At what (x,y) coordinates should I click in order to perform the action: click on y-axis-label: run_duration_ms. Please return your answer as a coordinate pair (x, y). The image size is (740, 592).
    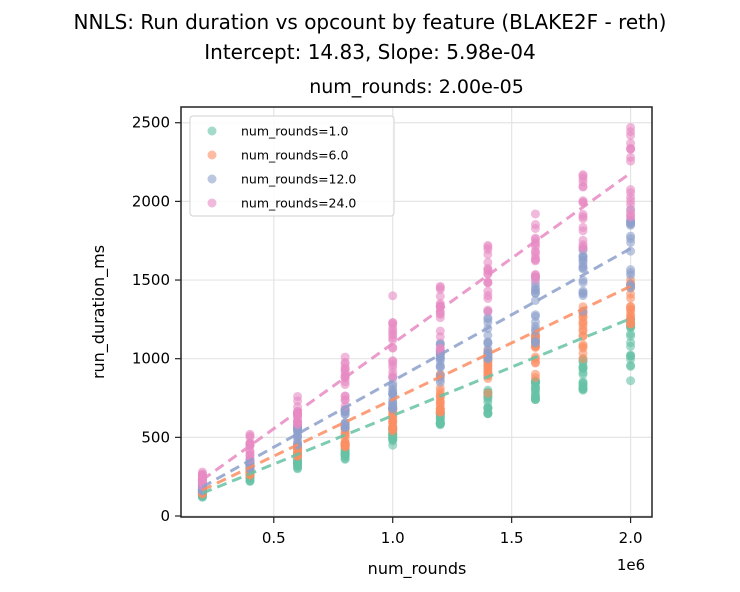
    Looking at the image, I should click on (99, 312).